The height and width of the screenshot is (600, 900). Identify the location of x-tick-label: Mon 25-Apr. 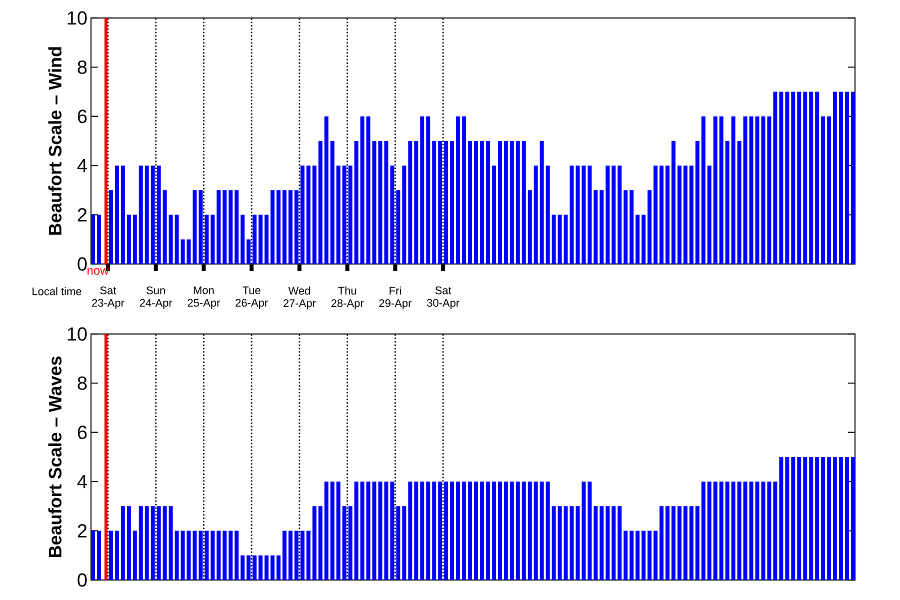
(204, 297).